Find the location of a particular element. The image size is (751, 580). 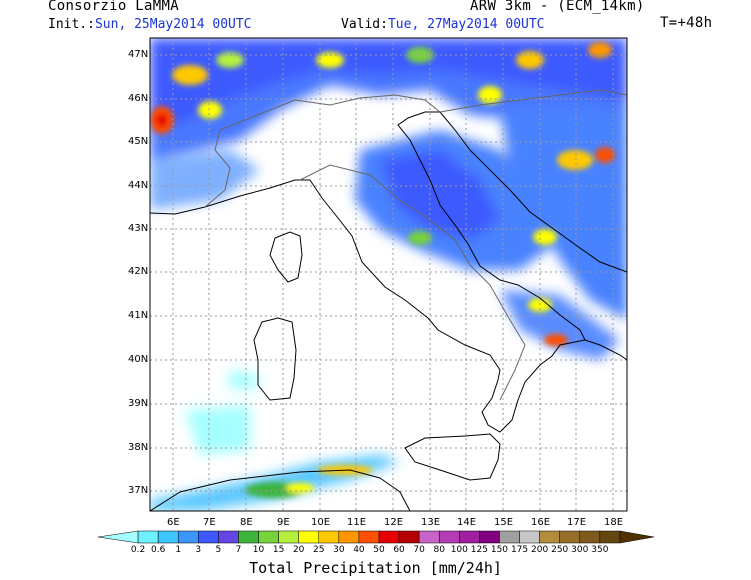

legend-tick-label: 5 is located at coordinates (218, 550).